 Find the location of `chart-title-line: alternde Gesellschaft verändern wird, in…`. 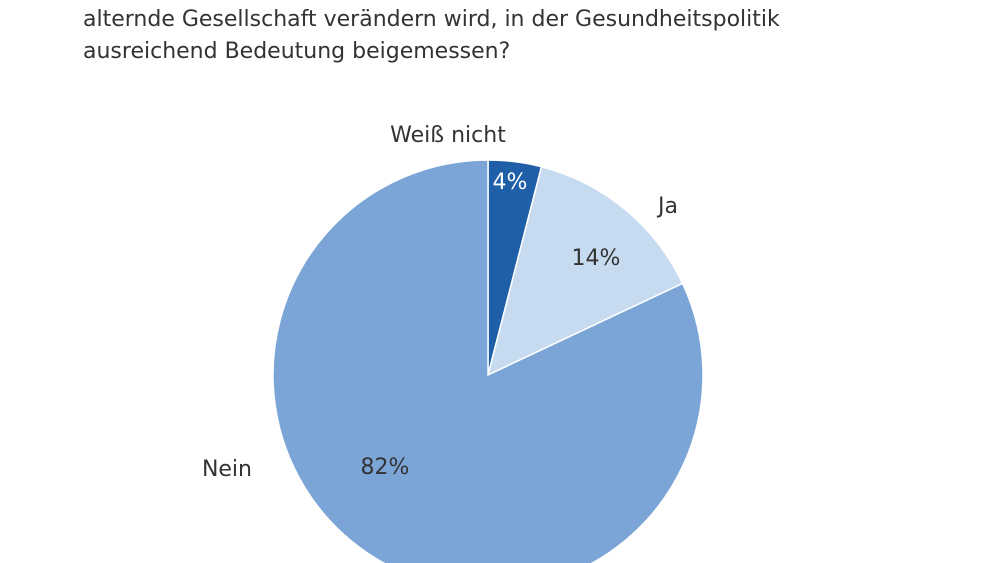

chart-title-line: alternde Gesellschaft verändern wird, in… is located at coordinates (431, 19).